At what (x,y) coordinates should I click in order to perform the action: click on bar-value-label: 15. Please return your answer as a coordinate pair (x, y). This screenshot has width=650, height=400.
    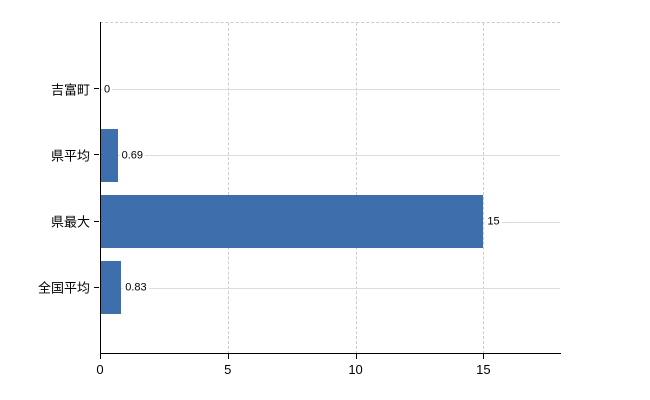
    Looking at the image, I should click on (493, 222).